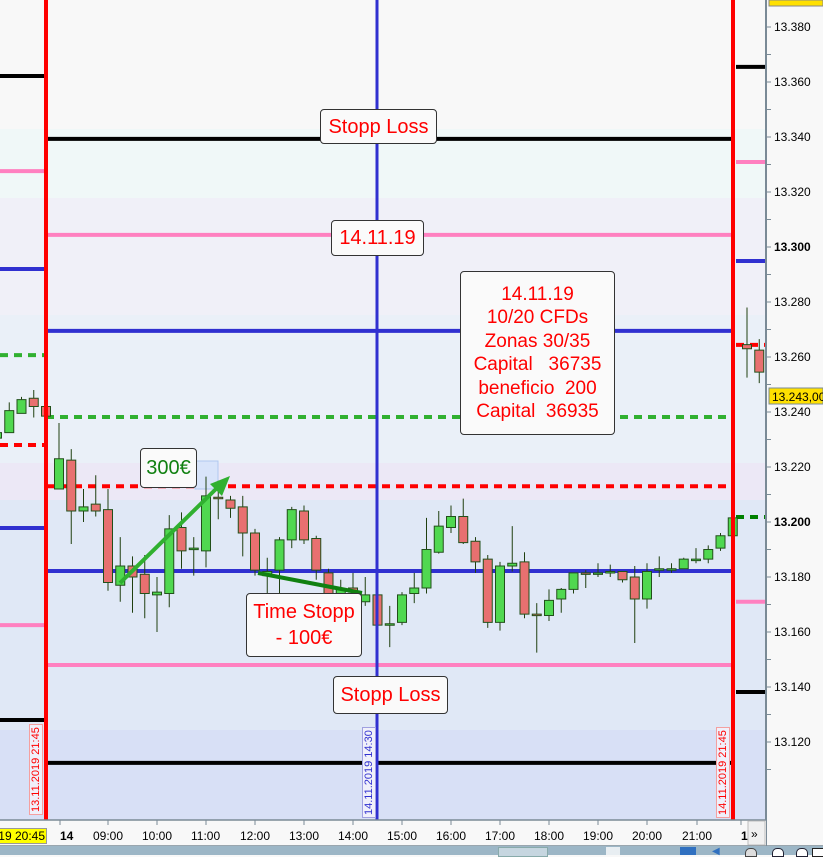 The height and width of the screenshot is (857, 823). Describe the element at coordinates (751, 852) in the screenshot. I see `zoom-time-icon` at that location.